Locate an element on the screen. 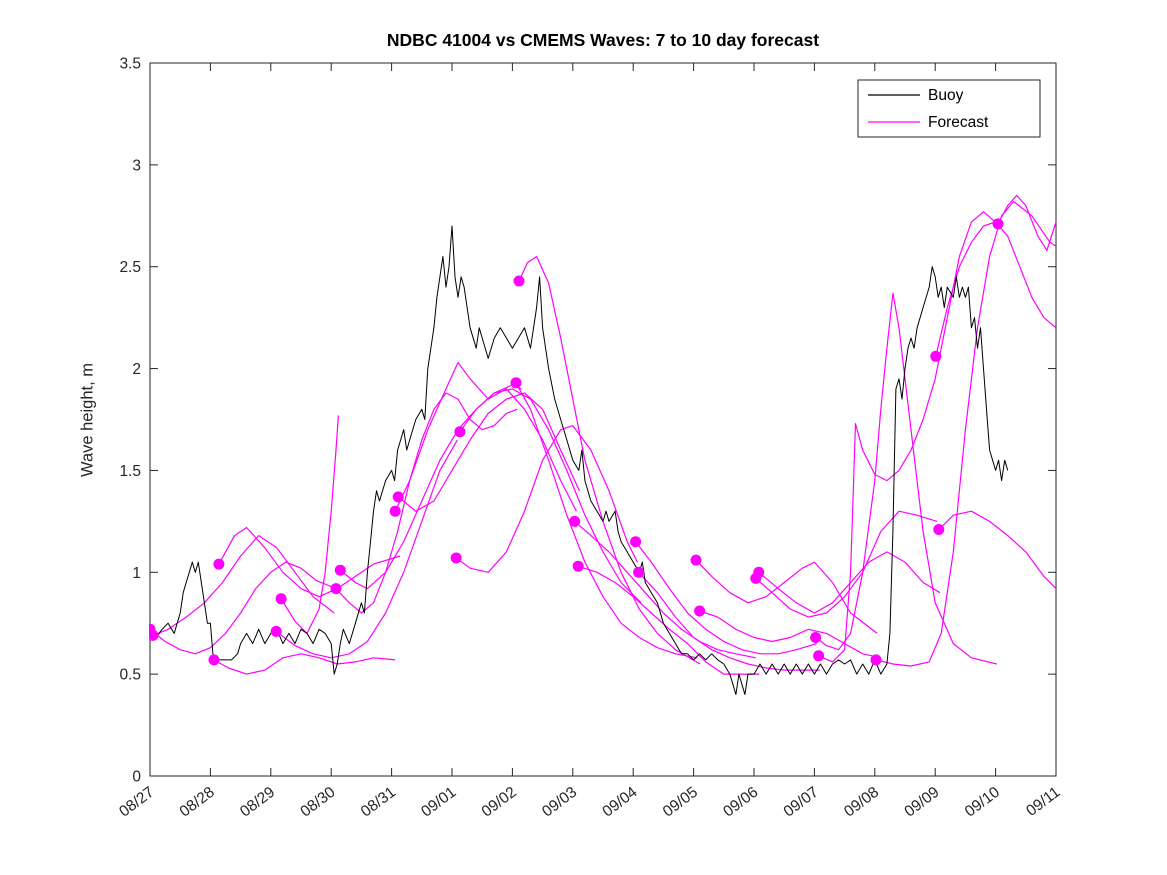  y-tick-label: 2 is located at coordinates (136, 369).